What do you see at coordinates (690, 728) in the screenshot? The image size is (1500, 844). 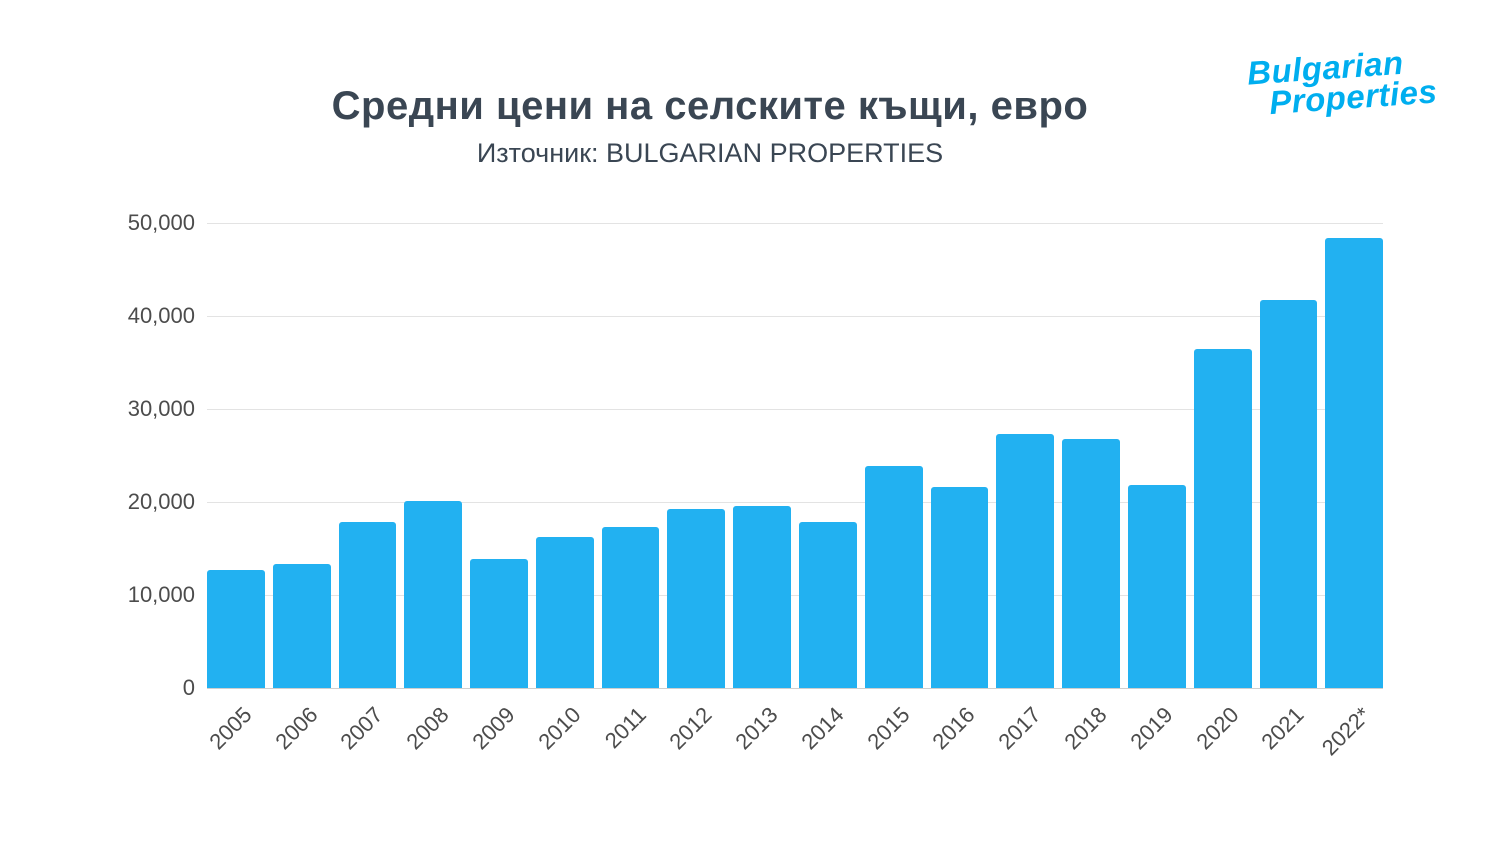 I see `x-axis-tick-label: 2012` at bounding box center [690, 728].